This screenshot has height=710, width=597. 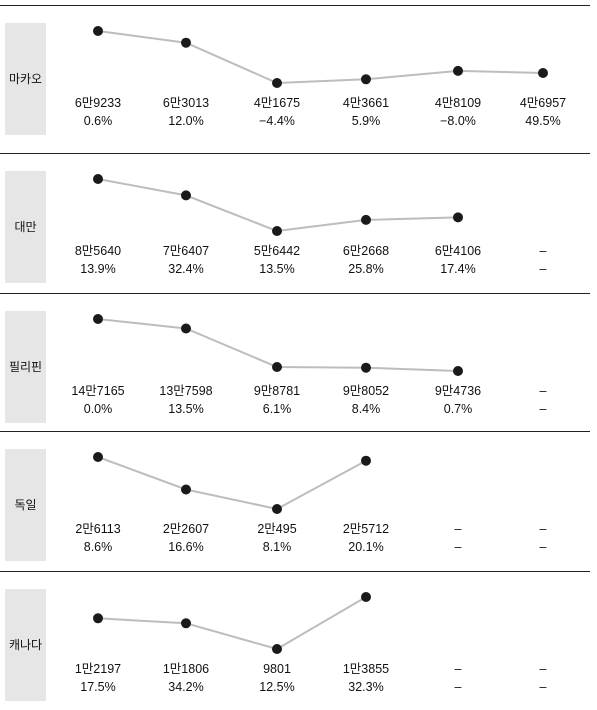 What do you see at coordinates (277, 103) in the screenshot?
I see `value-label: 4만1675` at bounding box center [277, 103].